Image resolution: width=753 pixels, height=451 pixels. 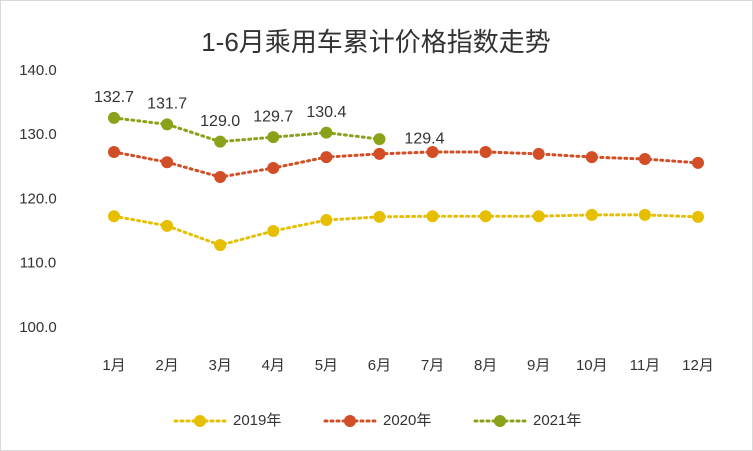 I want to click on x-tick-label: 12月, so click(x=698, y=365).